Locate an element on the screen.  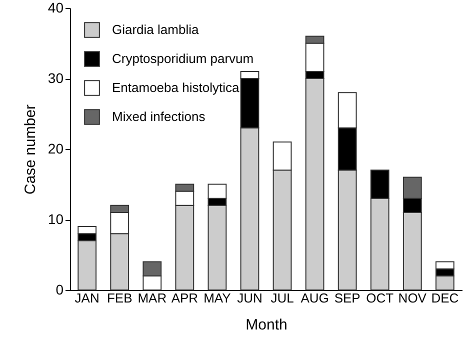
x-tick-label: SEP is located at coordinates (347, 298).